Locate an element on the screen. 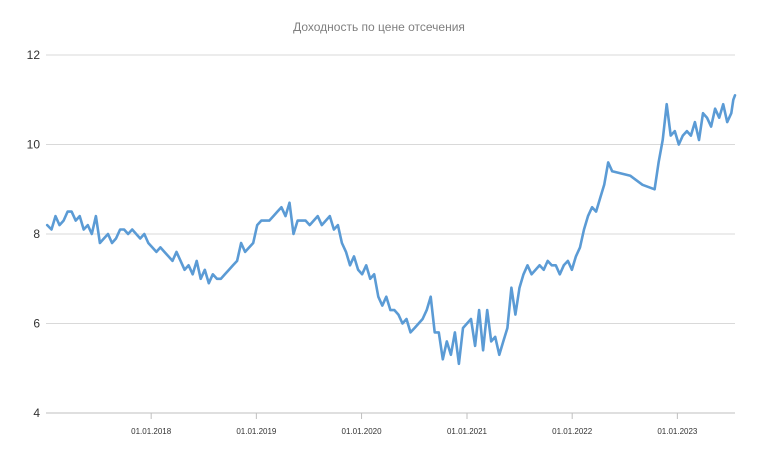 Image resolution: width=758 pixels, height=456 pixels. chart-title: Доходность по цене отсечения is located at coordinates (379, 27).